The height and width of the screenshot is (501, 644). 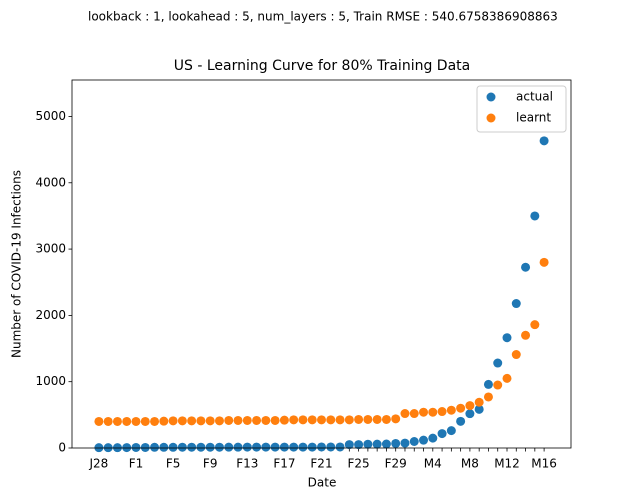 I want to click on x-tick-label: F9, so click(x=210, y=464).